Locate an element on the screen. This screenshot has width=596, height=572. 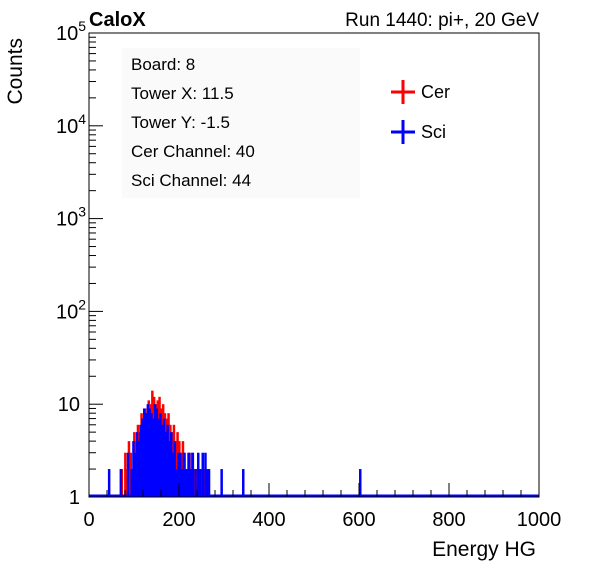
run-label: Run 1440: pi+, 20 GeV is located at coordinates (442, 20).